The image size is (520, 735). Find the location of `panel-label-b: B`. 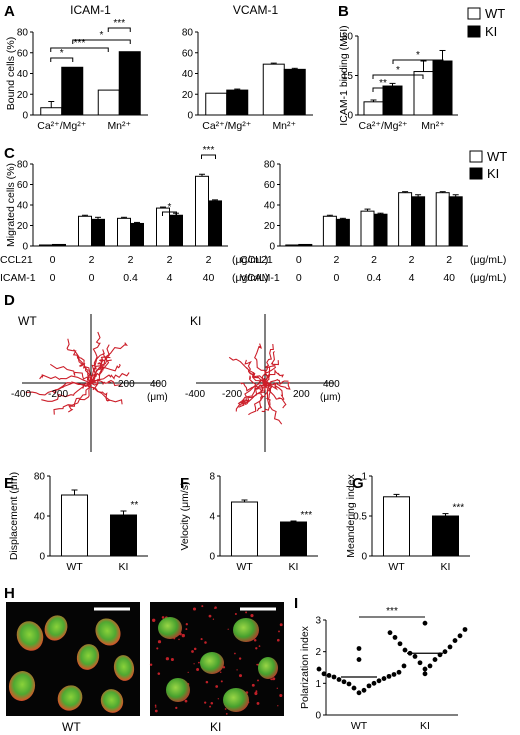

panel-label-b: B is located at coordinates (343, 11).